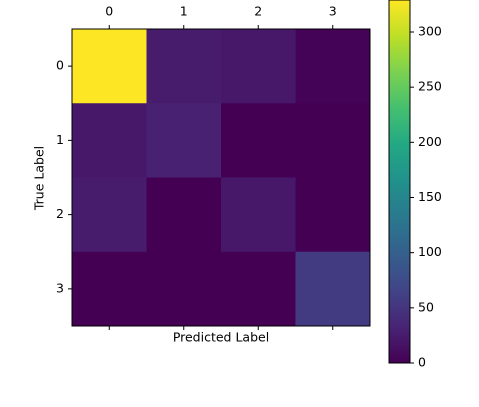 The image size is (479, 407). Describe the element at coordinates (221, 337) in the screenshot. I see `x-axis-label: Predicted Label` at that location.